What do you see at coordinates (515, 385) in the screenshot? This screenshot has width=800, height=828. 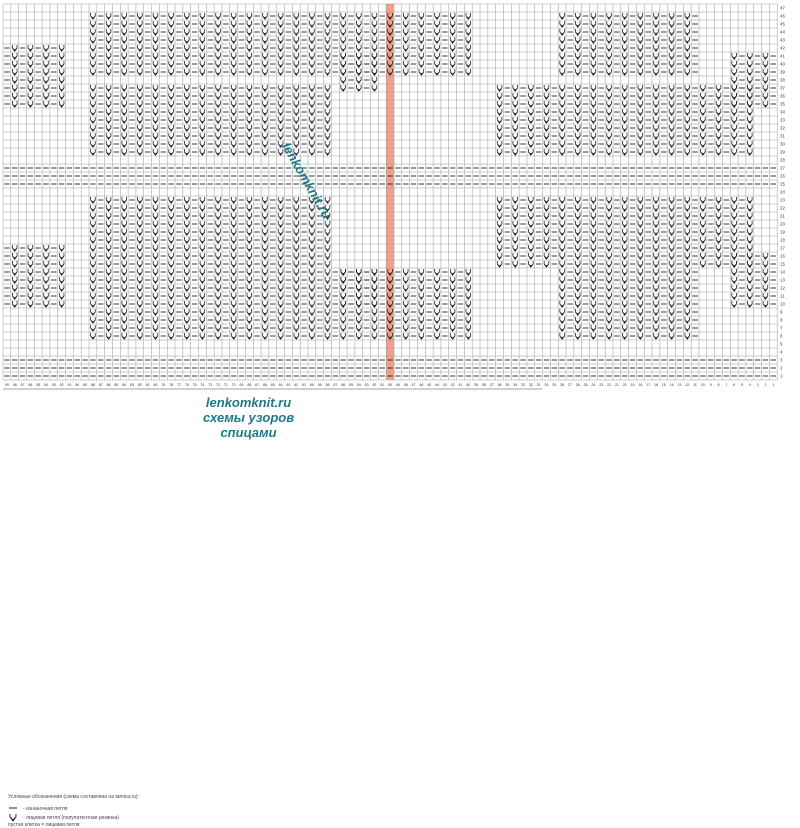 I see `column-number: 34` at bounding box center [515, 385].